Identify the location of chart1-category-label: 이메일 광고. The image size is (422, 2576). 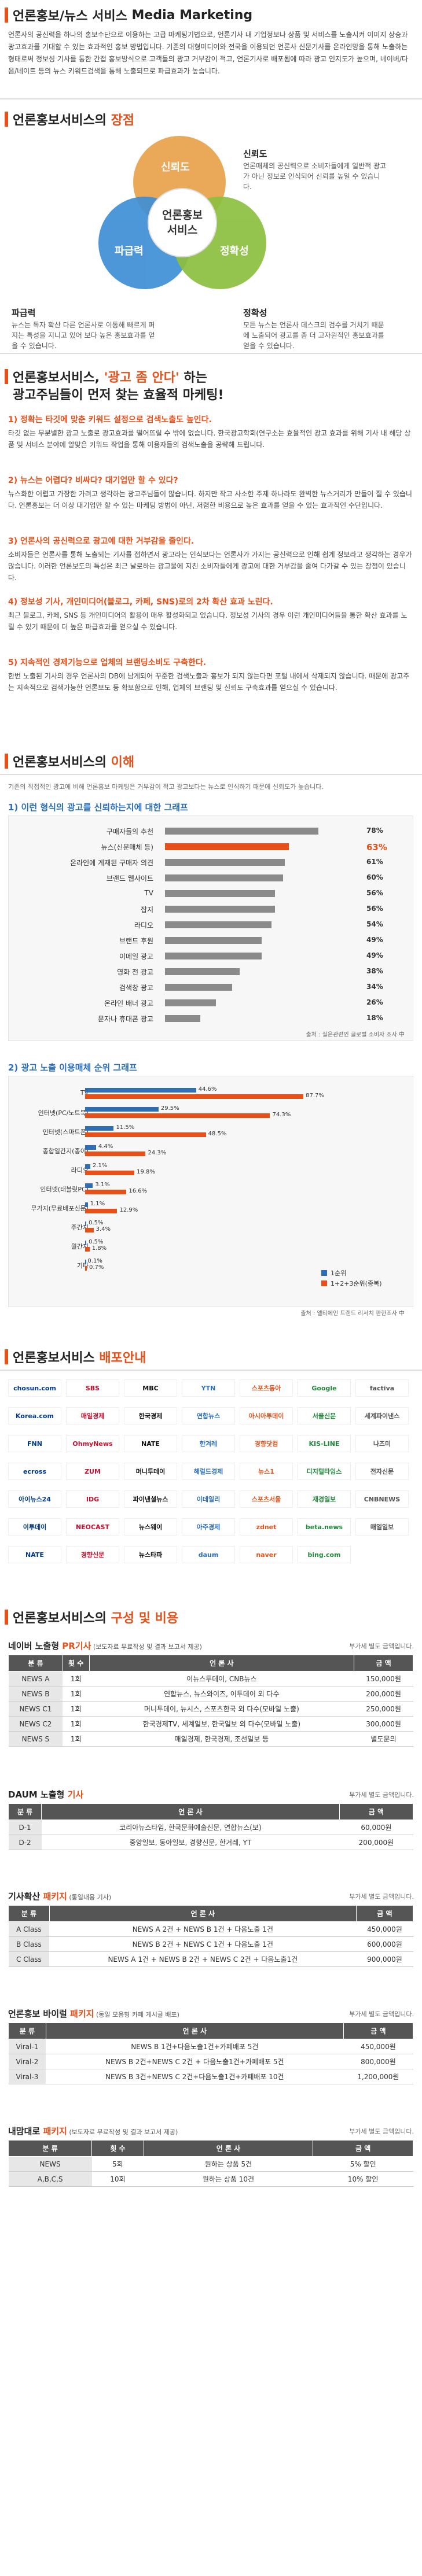
(136, 957).